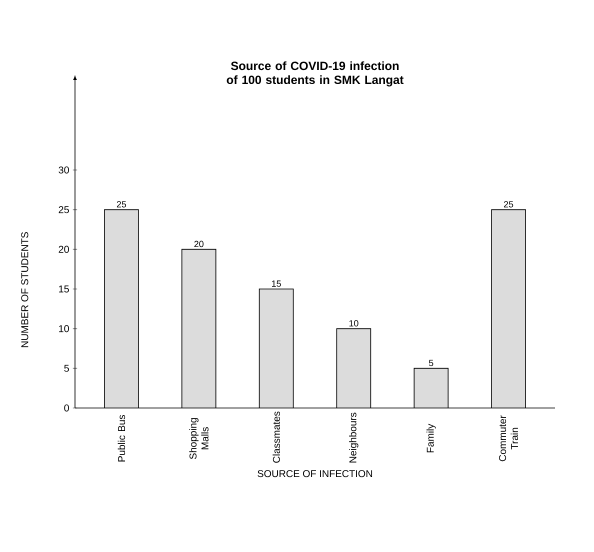 This screenshot has width=594, height=552. What do you see at coordinates (199, 244) in the screenshot?
I see `data-label: 20` at bounding box center [199, 244].